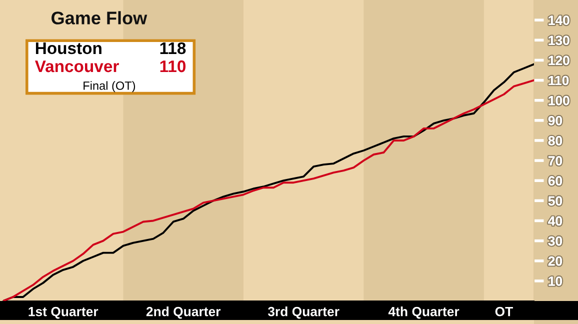 Image resolution: width=578 pixels, height=324 pixels. Describe the element at coordinates (100, 17) in the screenshot. I see `chart-title: Game Flow` at that location.